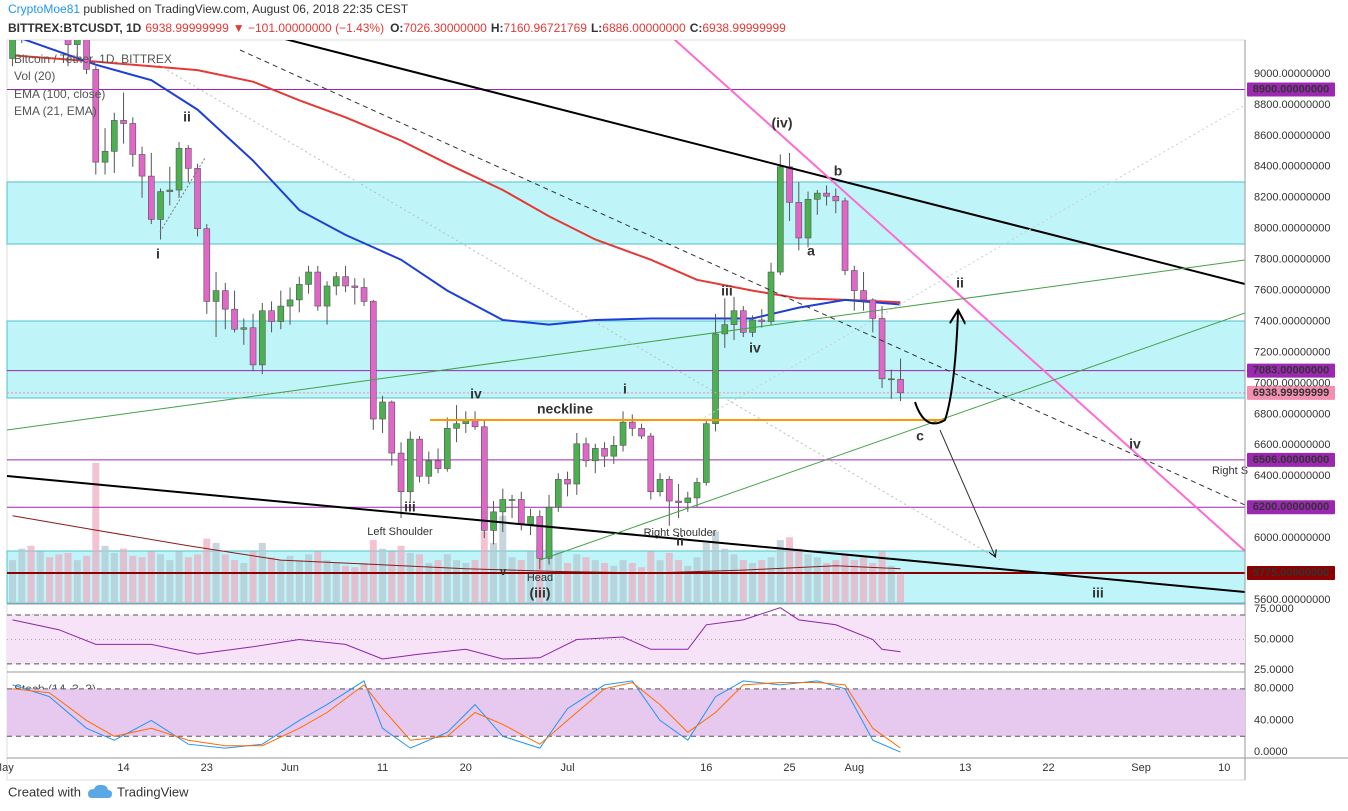 The height and width of the screenshot is (811, 1348). What do you see at coordinates (153, 791) in the screenshot?
I see `footer-brand: TradingView` at bounding box center [153, 791].